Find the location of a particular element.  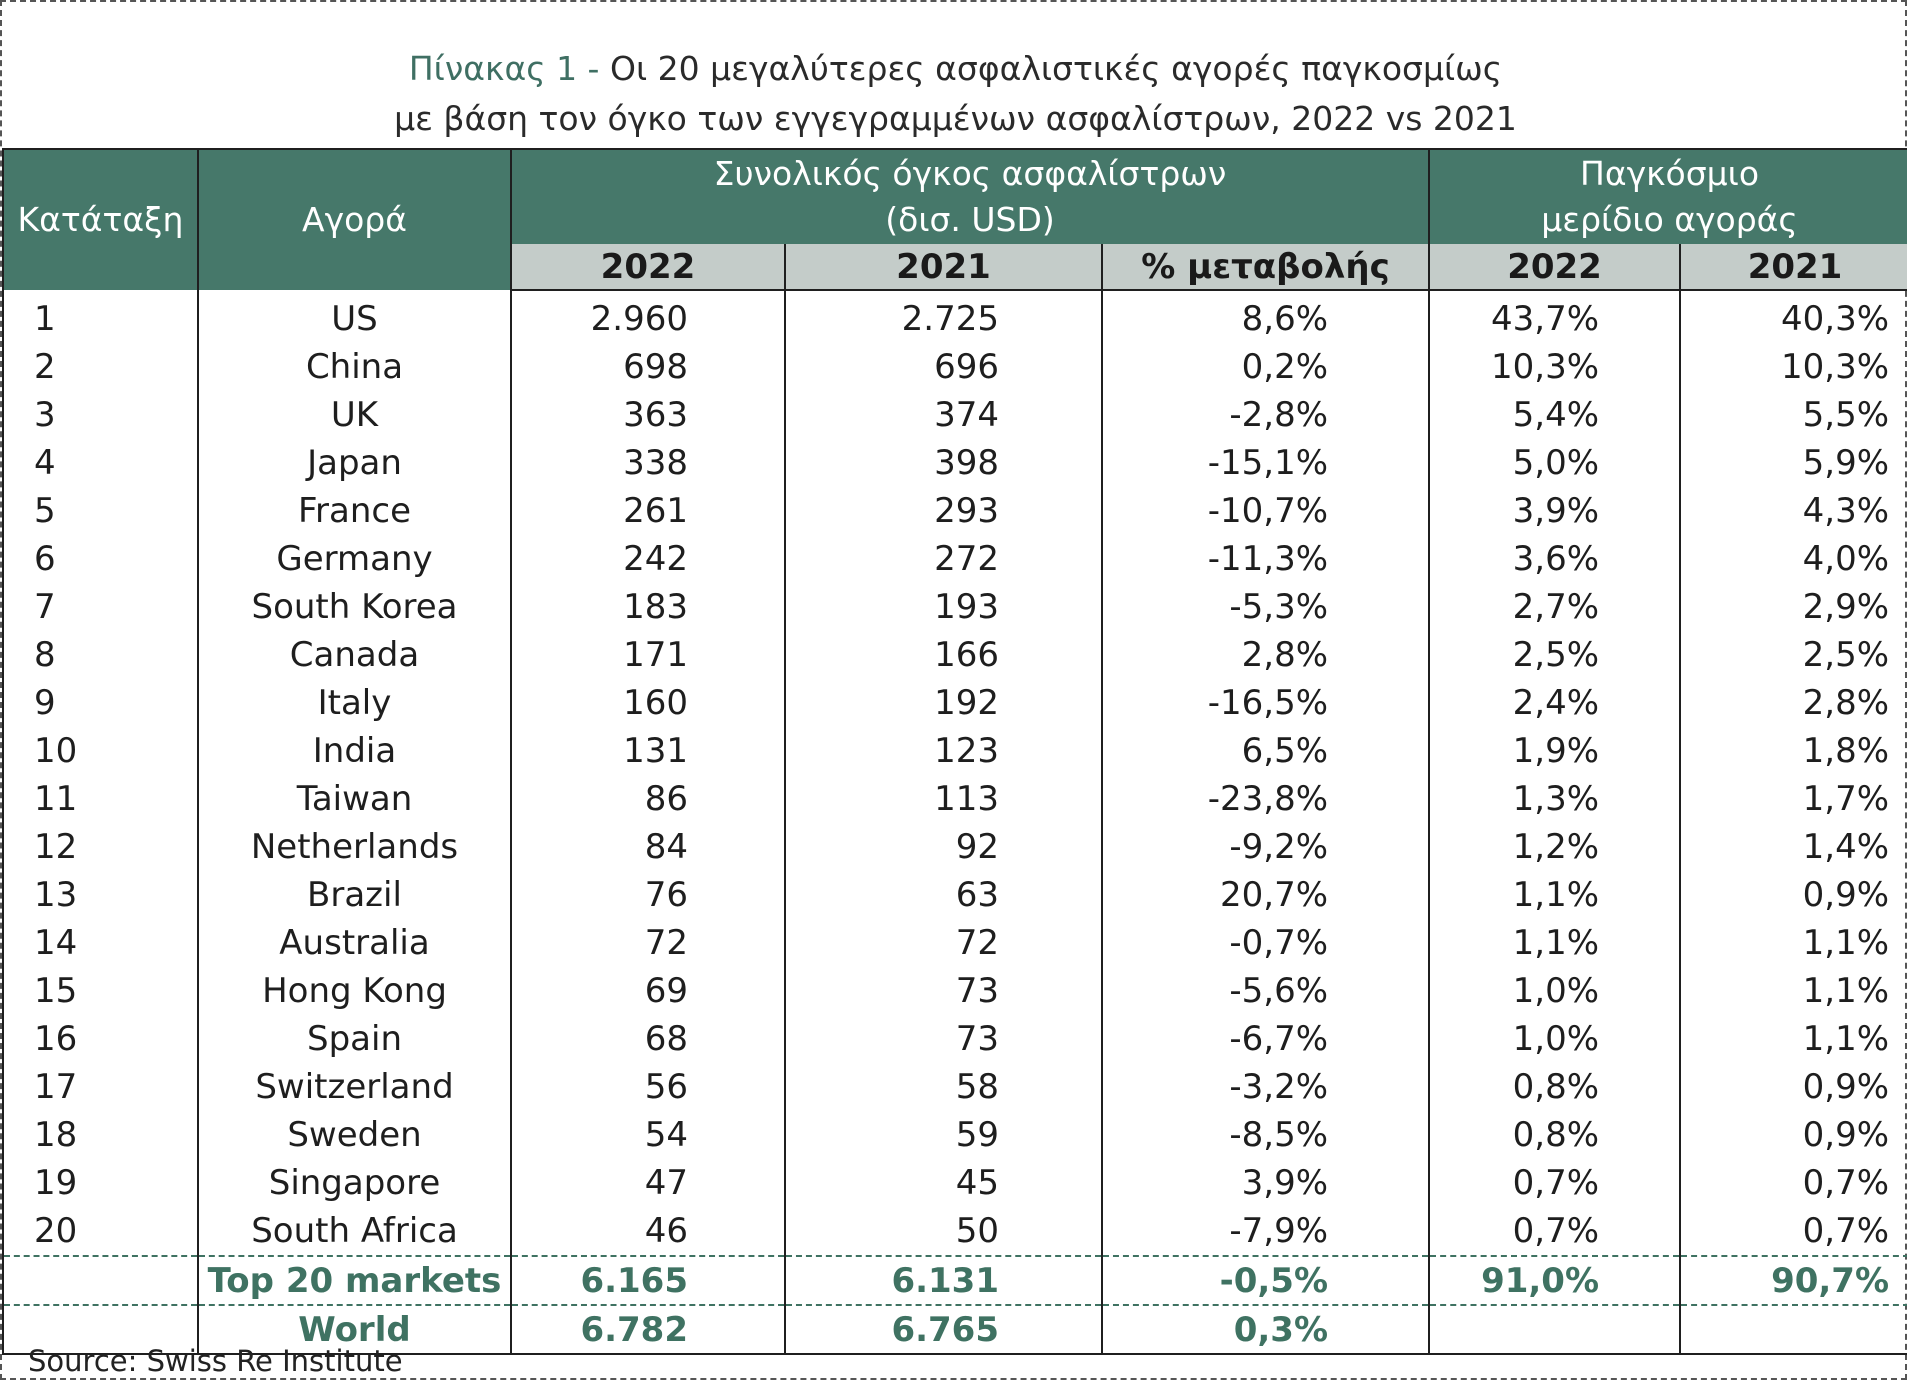

market-cell: South Korea is located at coordinates (354, 607).